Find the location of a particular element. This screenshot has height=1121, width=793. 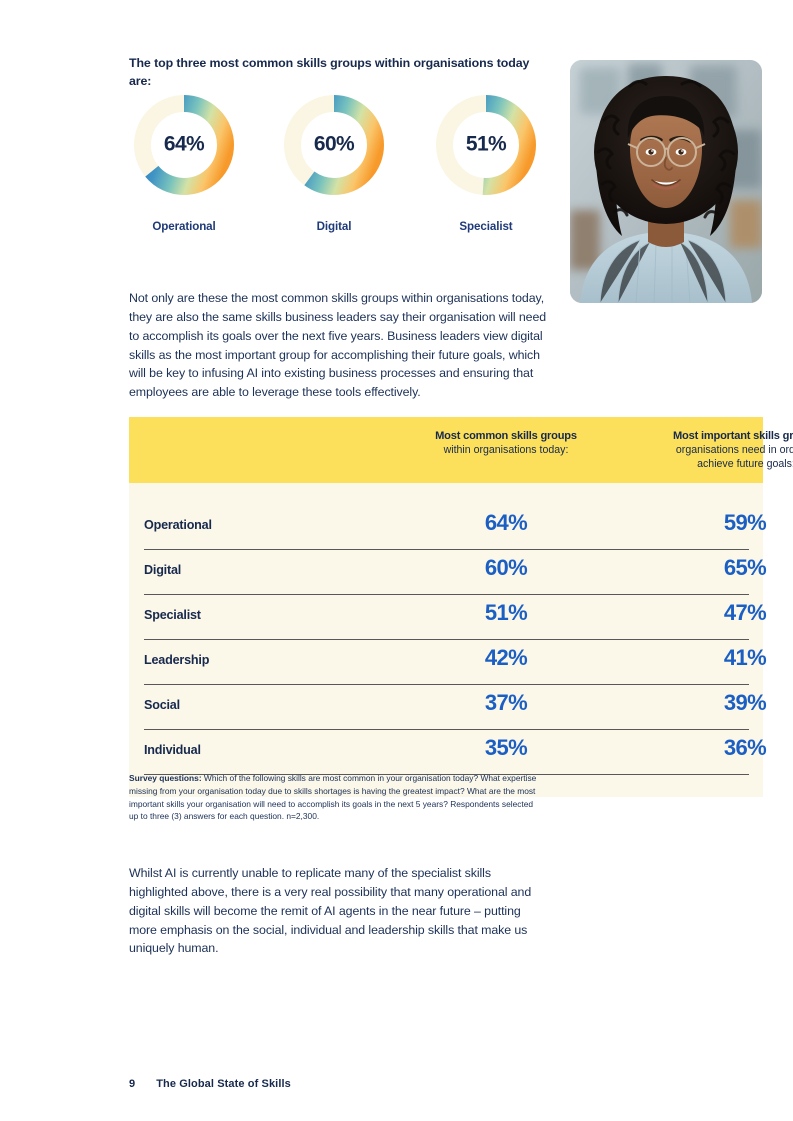

row-value-important: 39% is located at coordinates (745, 702).